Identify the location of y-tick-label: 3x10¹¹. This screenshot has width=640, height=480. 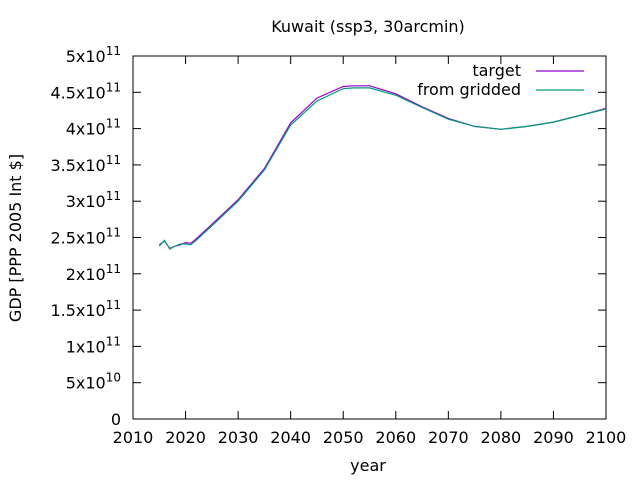
(93, 200).